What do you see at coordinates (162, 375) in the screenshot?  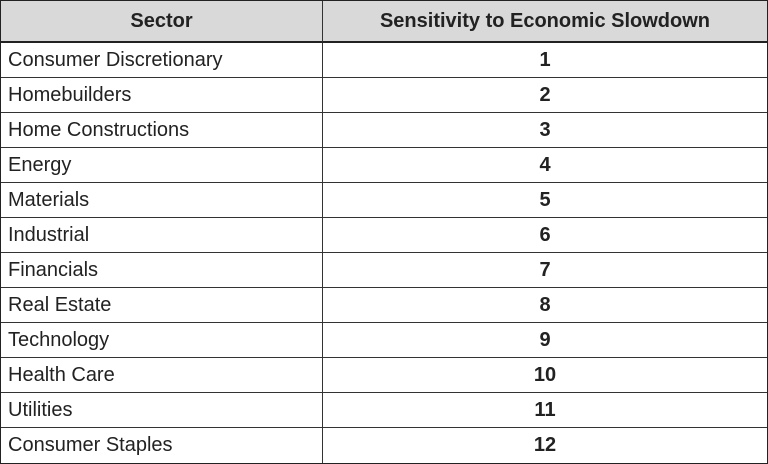 I see `sector-name: Health Care` at bounding box center [162, 375].